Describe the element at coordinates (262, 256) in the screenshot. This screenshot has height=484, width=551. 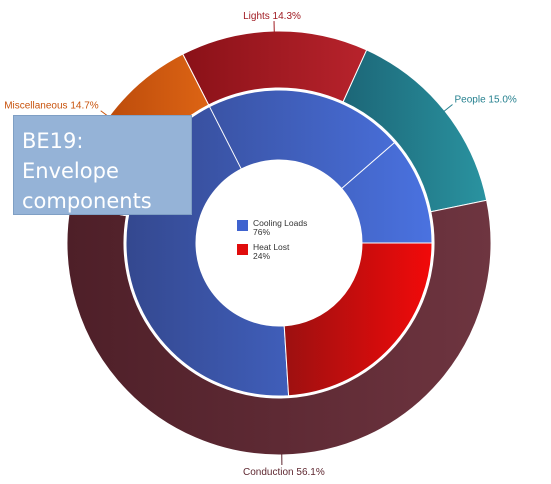
I see `legend-value-heat-lost: 24%` at that location.